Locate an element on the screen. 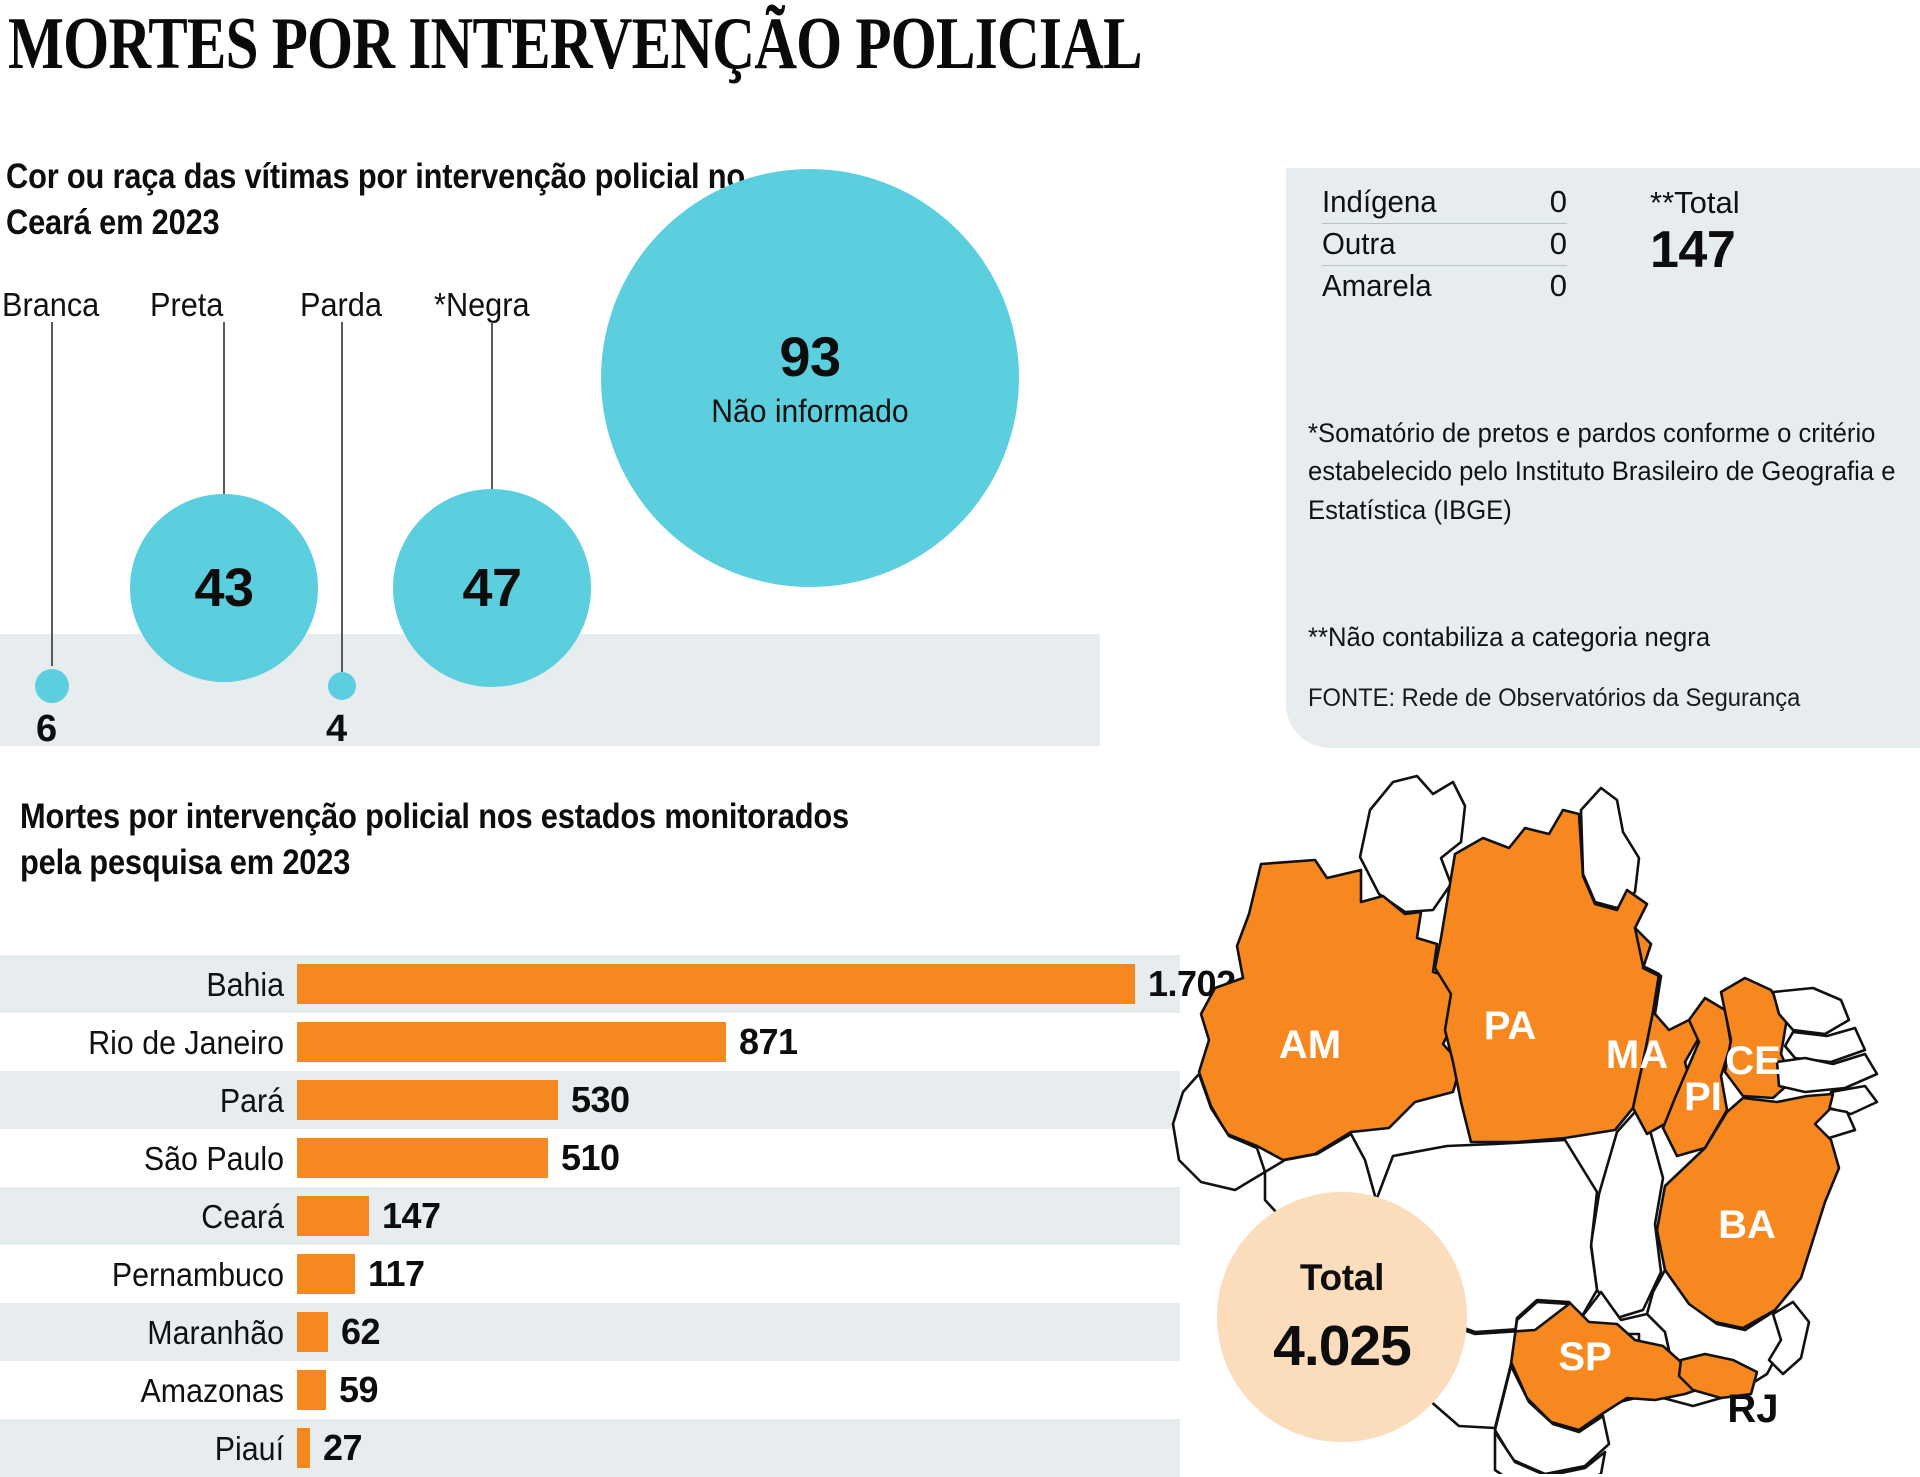 The width and height of the screenshot is (1920, 1477). map-state-sc is located at coordinates (1550, 1452).